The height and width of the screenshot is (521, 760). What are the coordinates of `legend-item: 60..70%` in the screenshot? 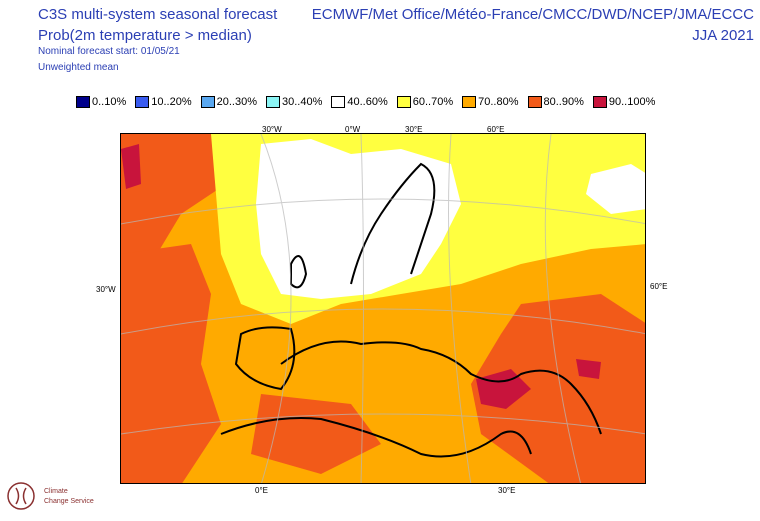 It's located at (425, 102).